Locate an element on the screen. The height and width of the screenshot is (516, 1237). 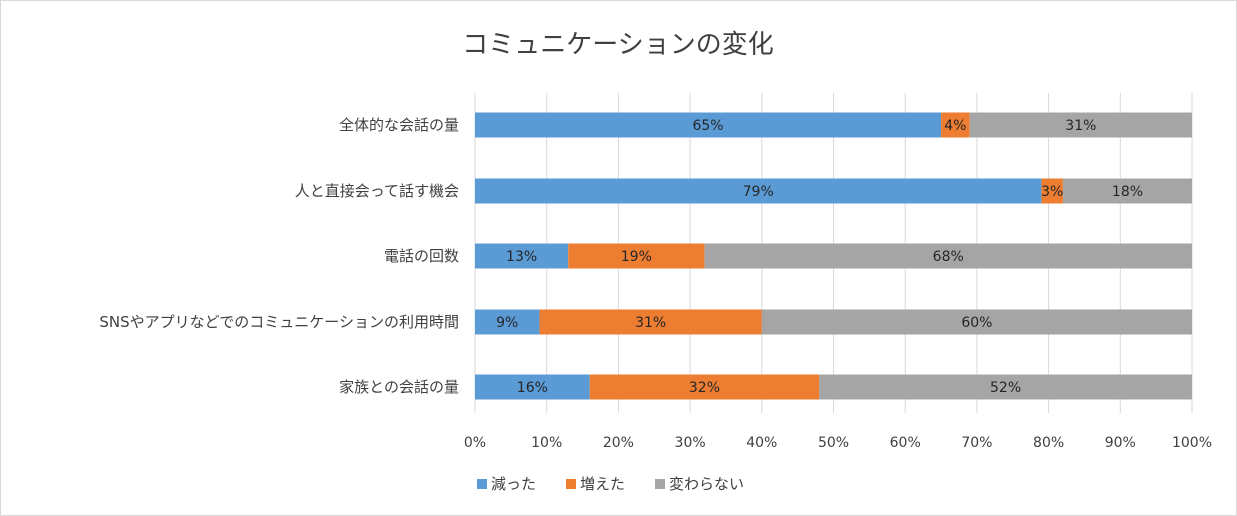
data-label: 79% is located at coordinates (758, 192).